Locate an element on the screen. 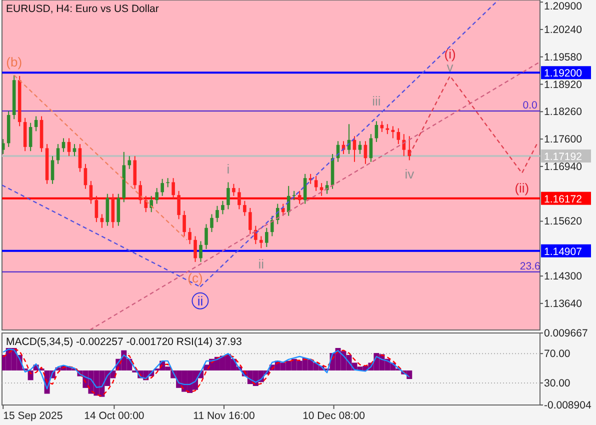  chart-title: MACD(5,34,5) -0.002257 -0.001720 RSI(14) 37.93 is located at coordinates (124, 342).